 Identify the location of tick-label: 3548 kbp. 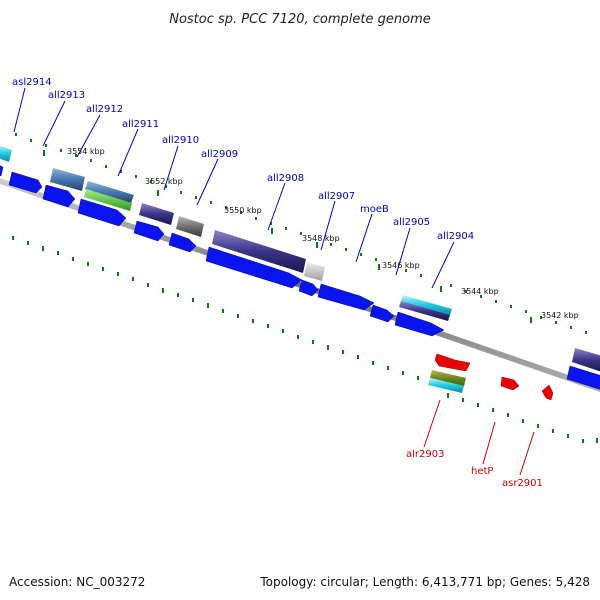
(321, 238).